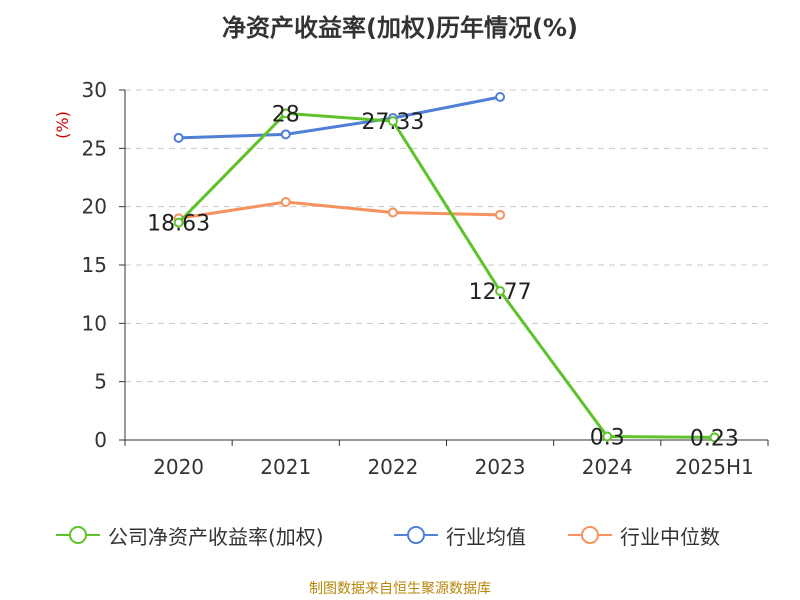 The height and width of the screenshot is (600, 800). What do you see at coordinates (94, 148) in the screenshot?
I see `y-tick-label: 25` at bounding box center [94, 148].